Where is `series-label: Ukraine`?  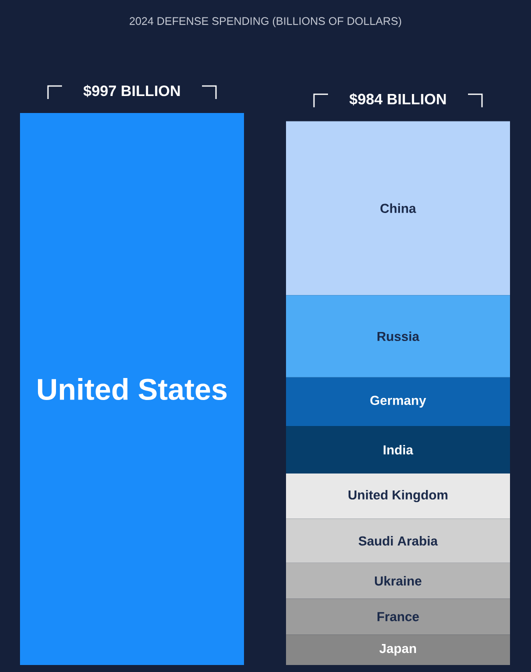 series-label: Ukraine is located at coordinates (398, 581).